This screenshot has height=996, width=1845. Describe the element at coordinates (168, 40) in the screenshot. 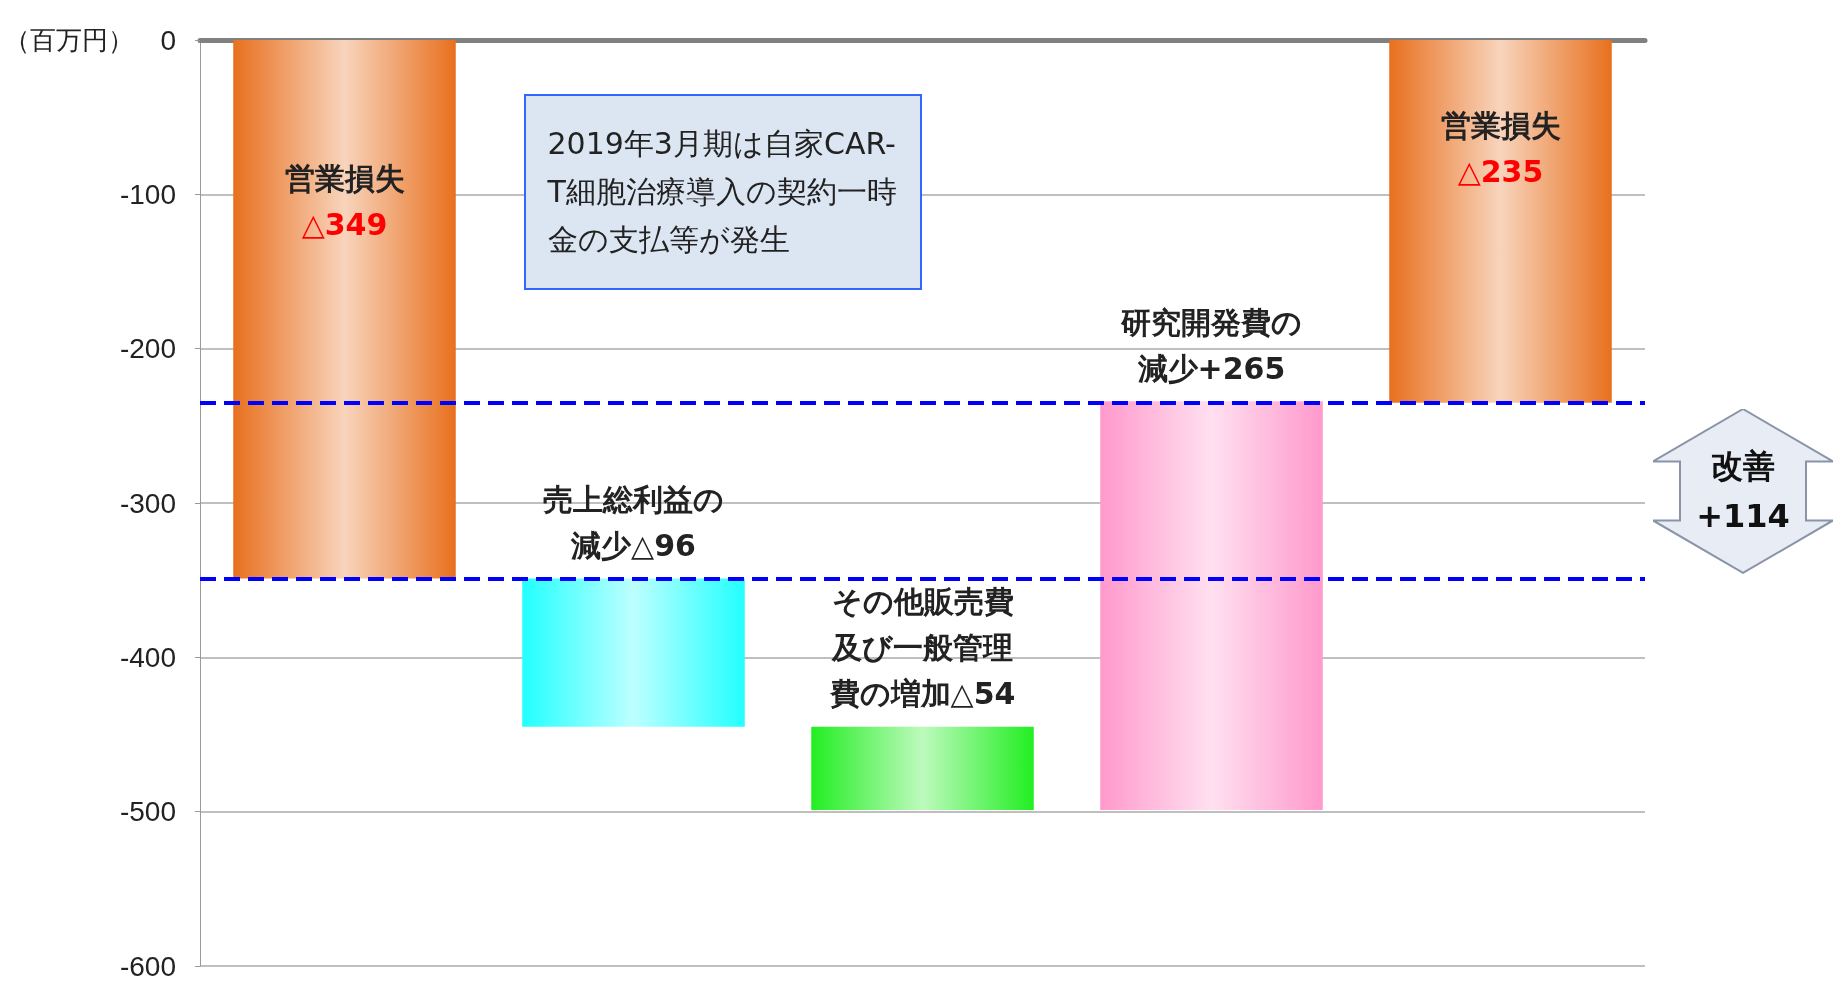

I see `y-tick-label: 0` at that location.